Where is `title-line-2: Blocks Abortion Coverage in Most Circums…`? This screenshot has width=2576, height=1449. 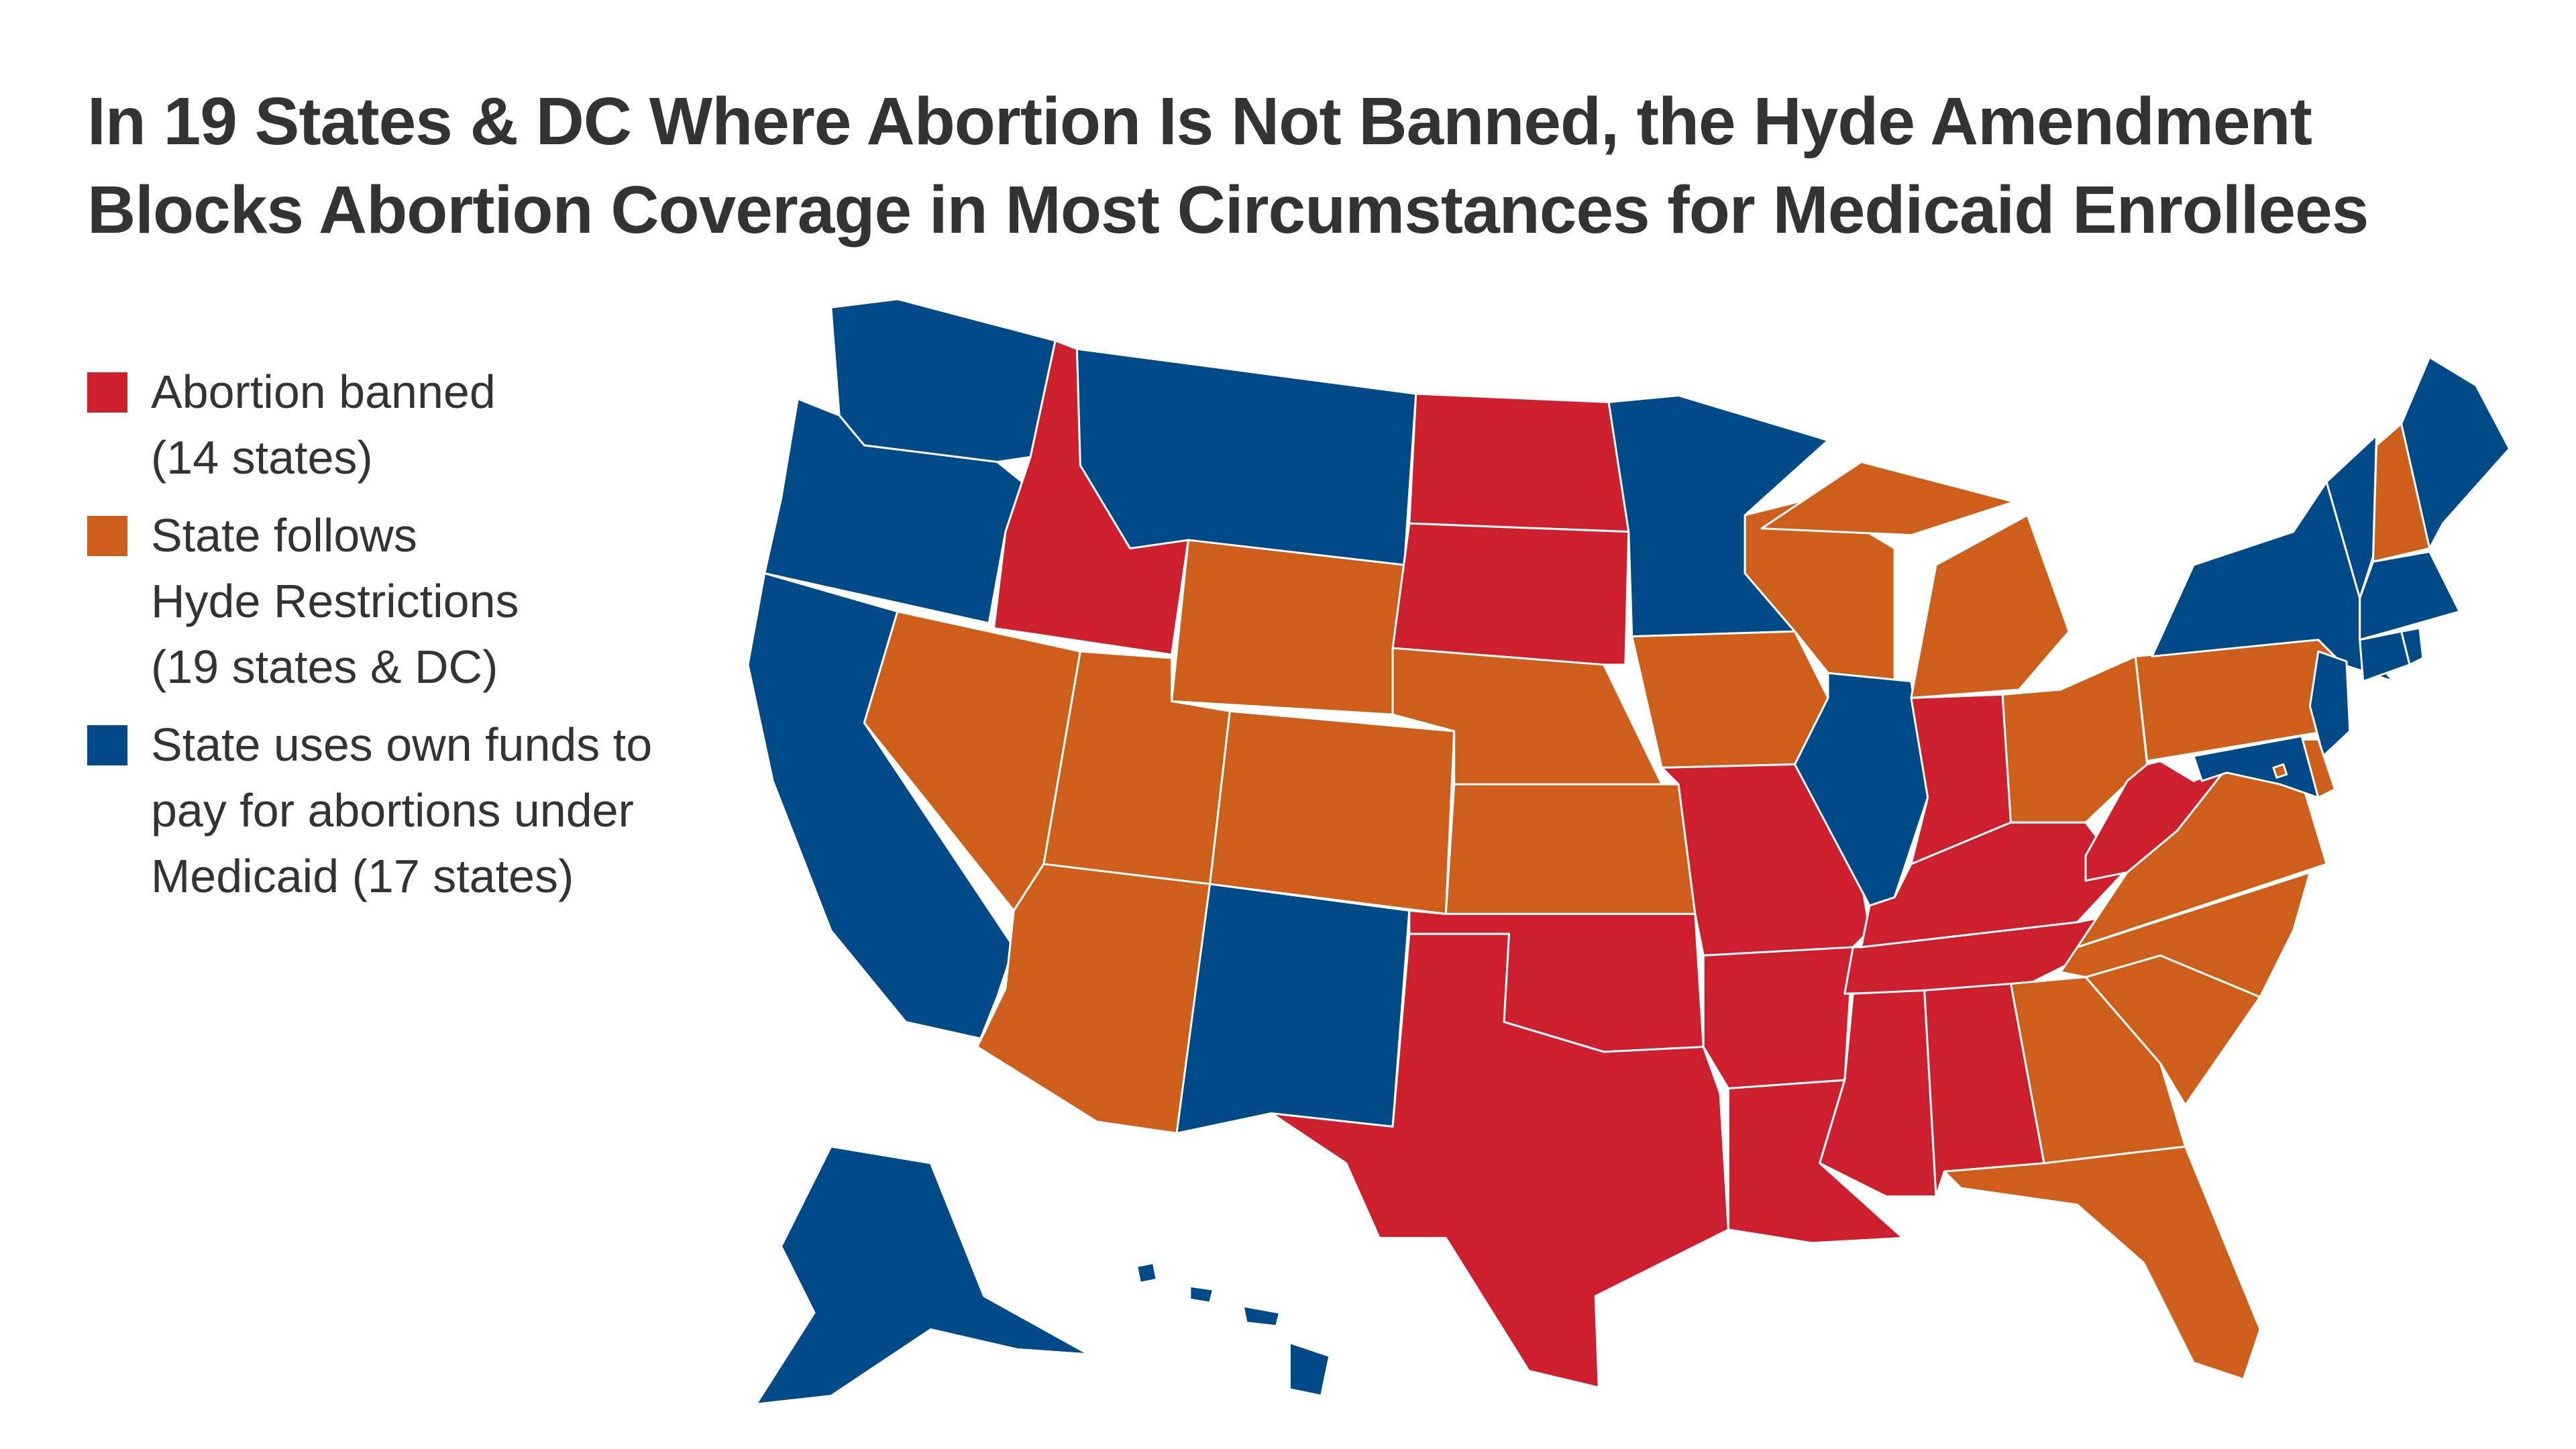 title-line-2: Blocks Abortion Coverage in Most Circums… is located at coordinates (1228, 210).